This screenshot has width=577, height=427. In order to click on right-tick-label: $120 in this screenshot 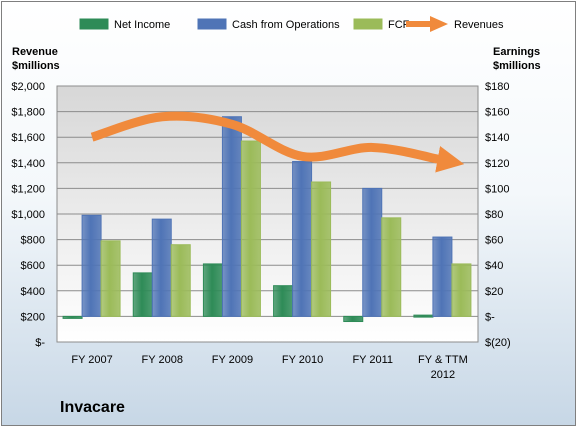, I will do `click(497, 164)`.